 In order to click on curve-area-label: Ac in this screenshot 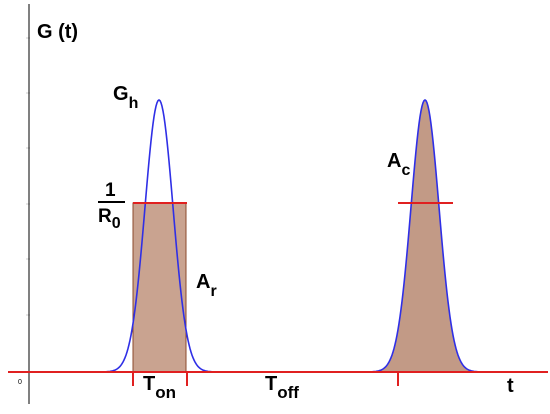, I will do `click(398, 164)`.